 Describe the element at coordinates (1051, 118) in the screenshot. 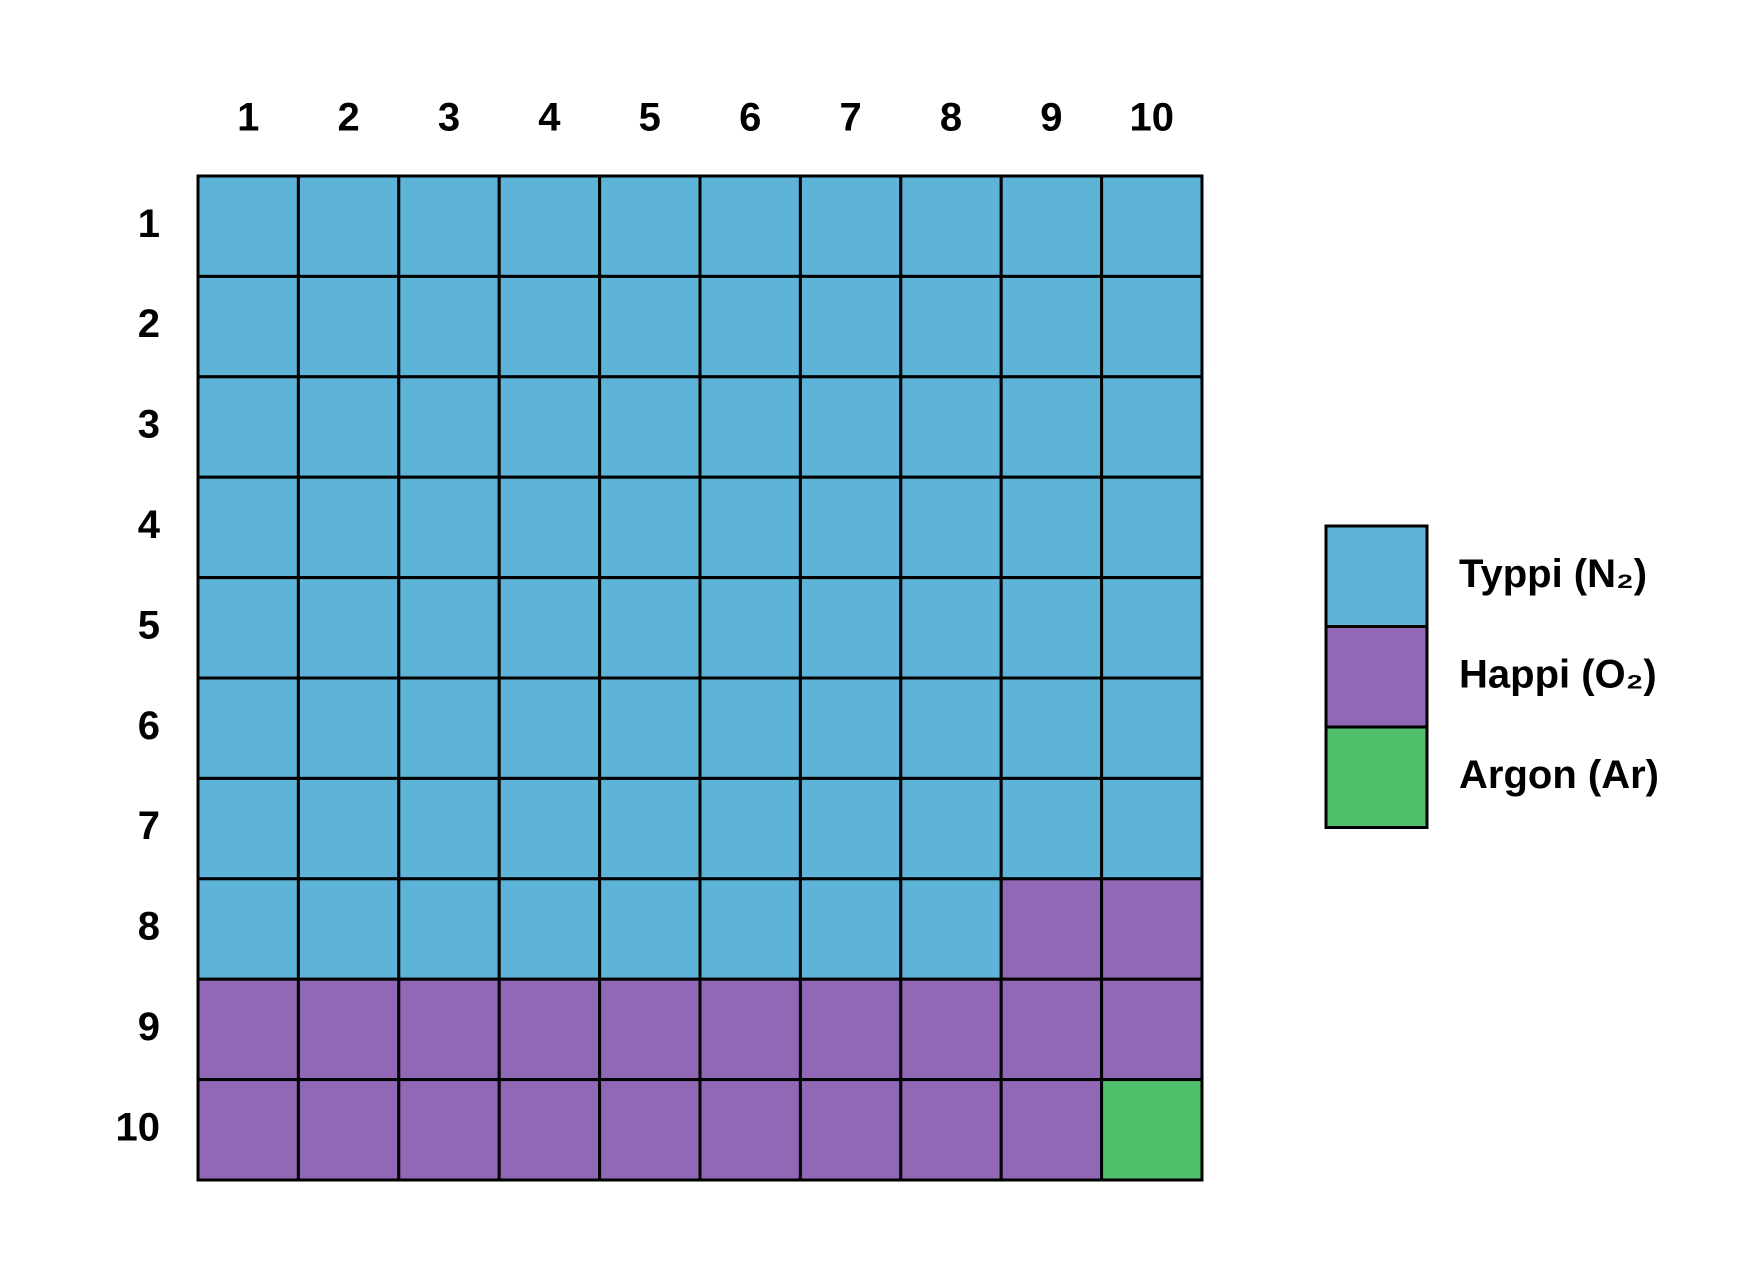

I see `column-label: 9` at that location.